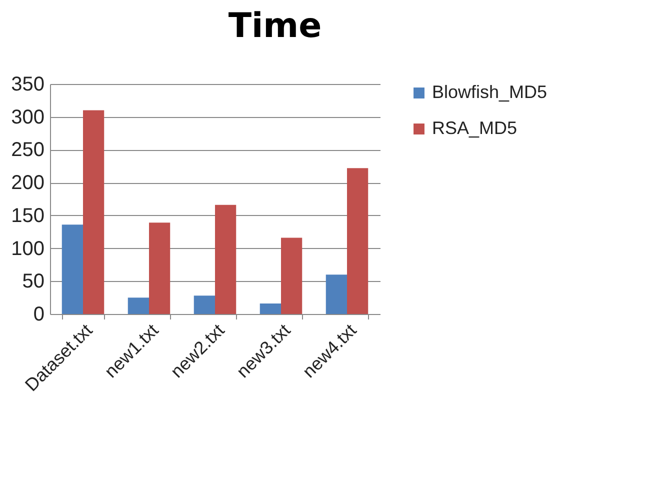 The width and height of the screenshot is (657, 481). Describe the element at coordinates (38, 315) in the screenshot. I see `y-tick-label: 0` at that location.